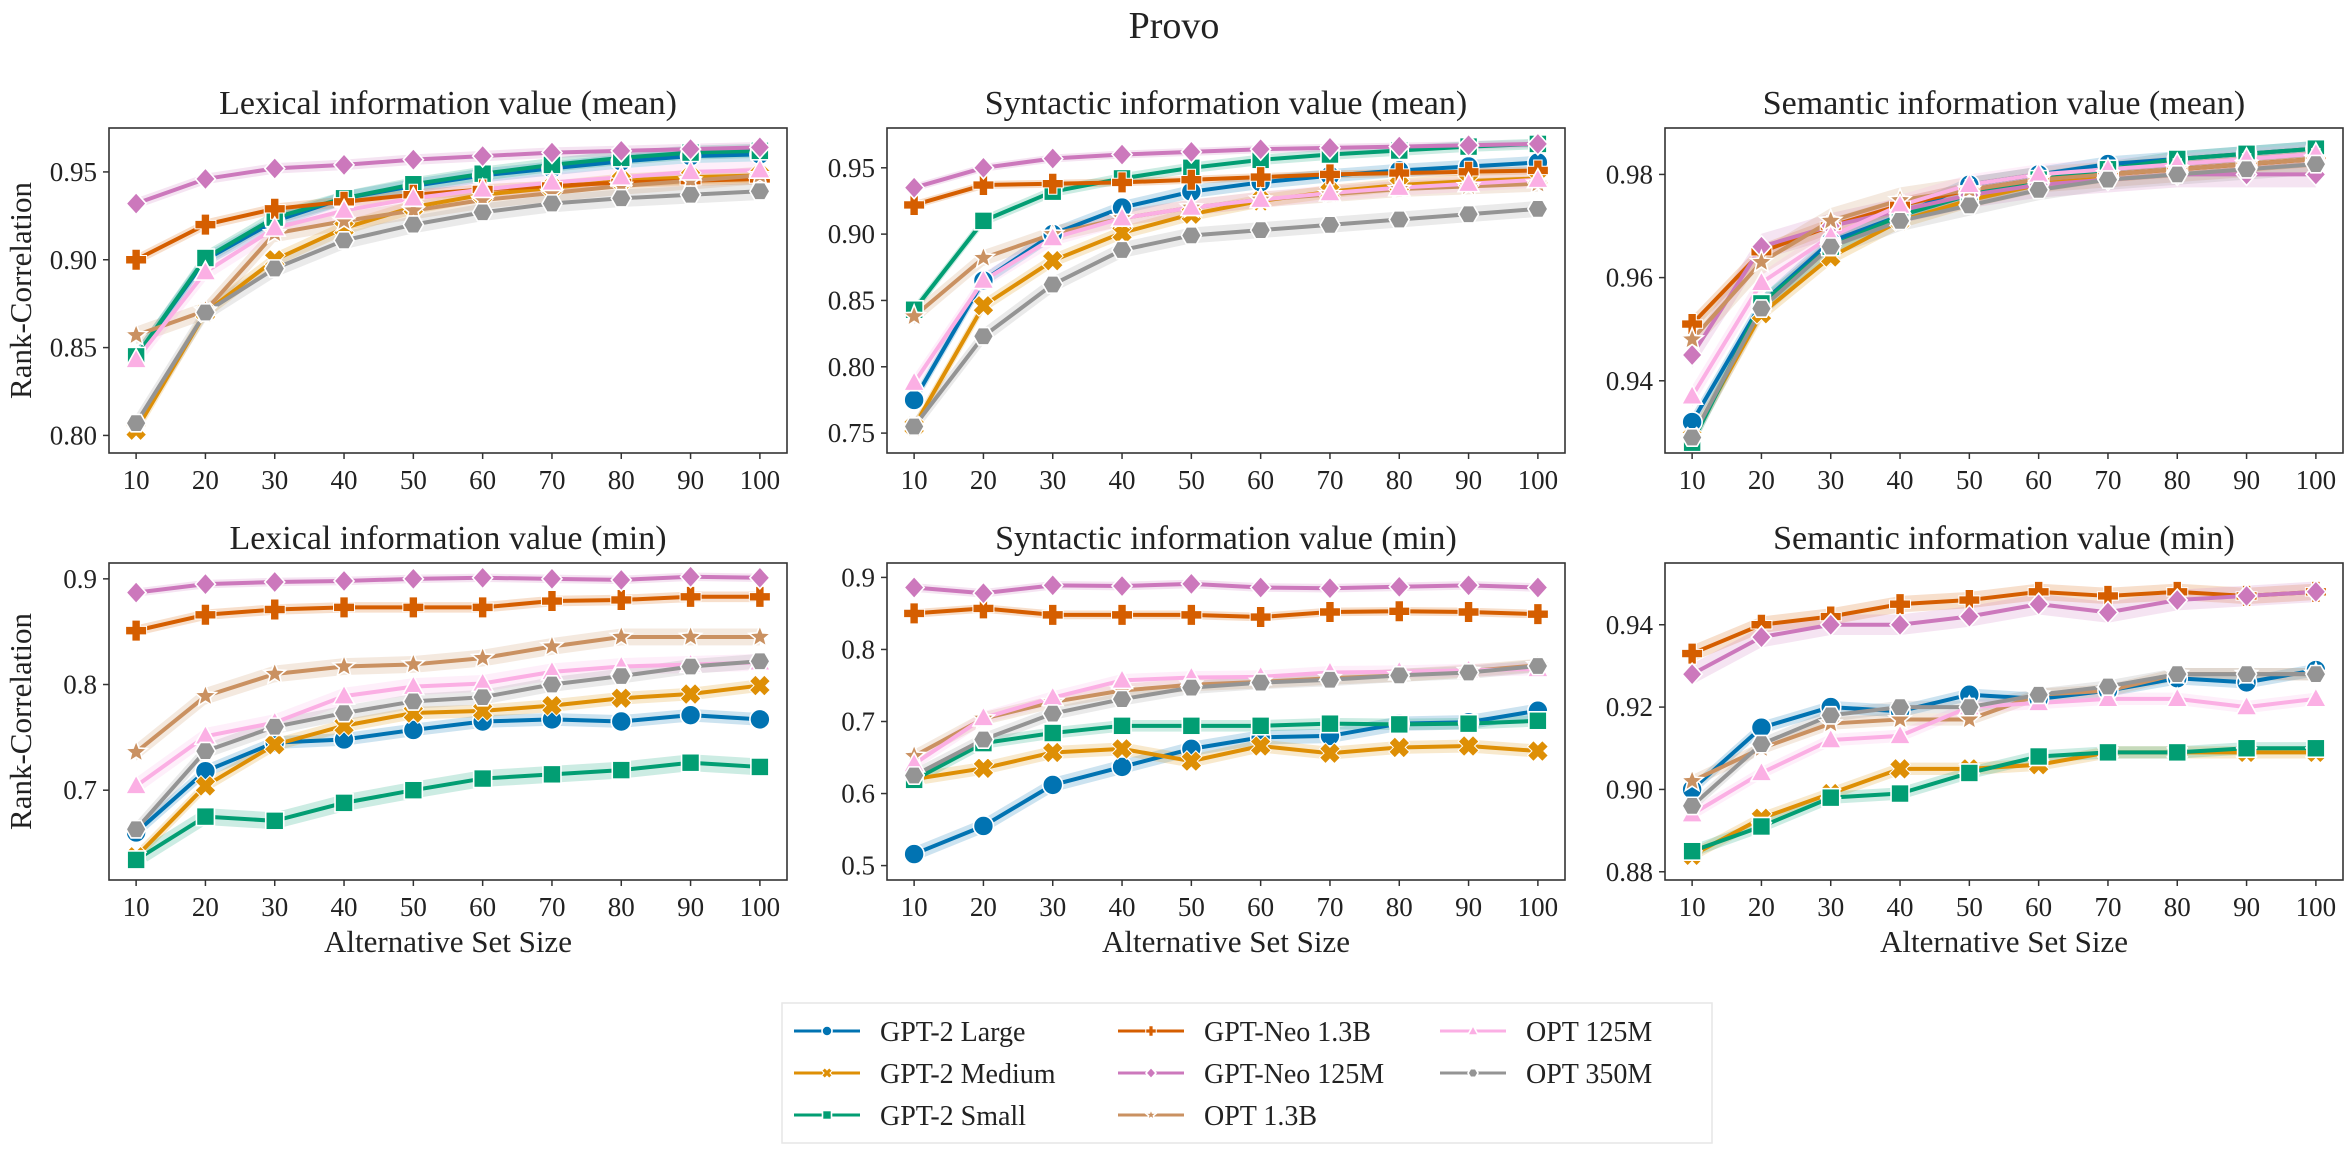 Image resolution: width=2348 pixels, height=1152 pixels. Describe the element at coordinates (1251, 1074) in the screenshot. I see `legend-item-gpt-neo-125m: GPT-Neo 125M` at that location.